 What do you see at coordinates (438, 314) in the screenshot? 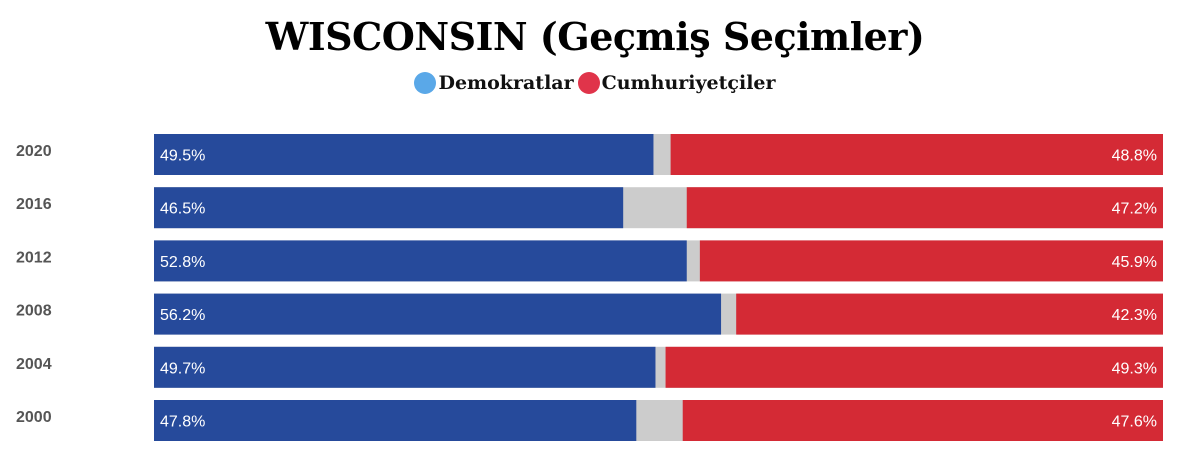
I see `bar-dem-2008` at bounding box center [438, 314].